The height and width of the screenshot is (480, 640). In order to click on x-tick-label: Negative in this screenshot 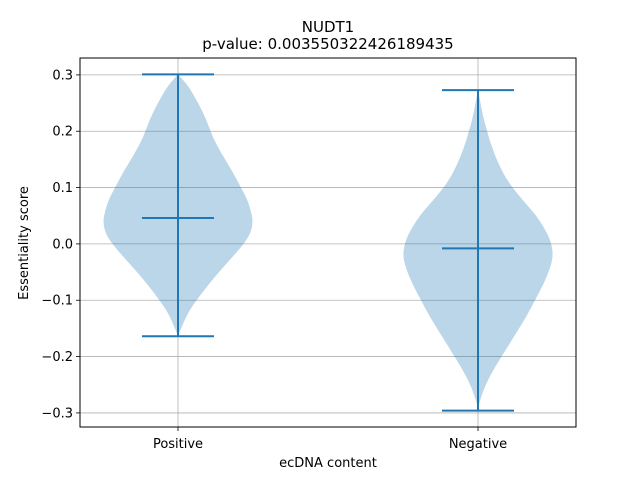, I will do `click(478, 444)`.